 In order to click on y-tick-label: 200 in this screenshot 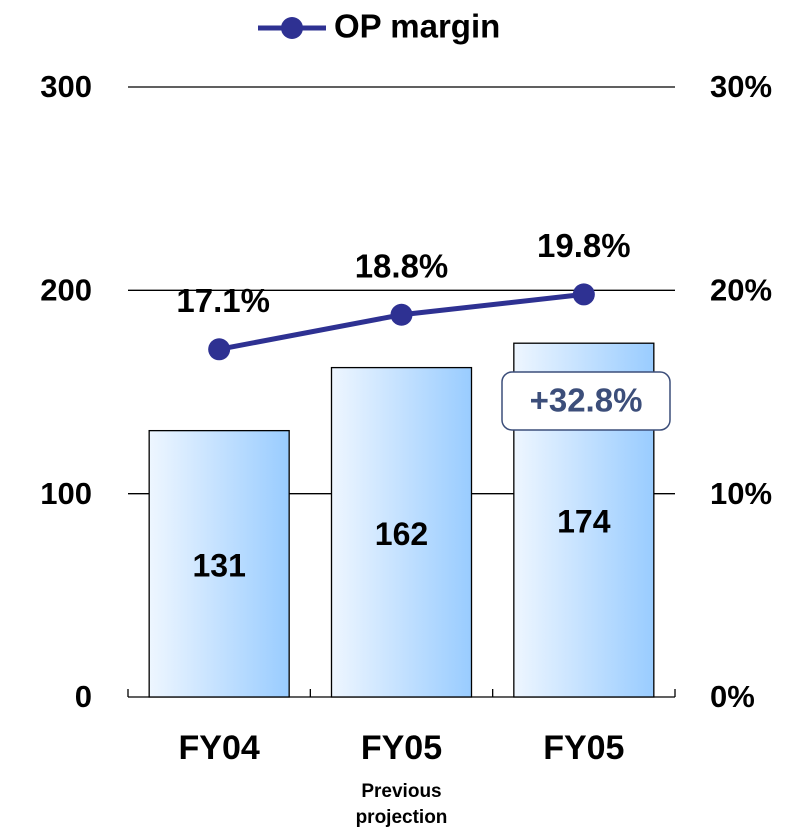, I will do `click(66, 290)`.